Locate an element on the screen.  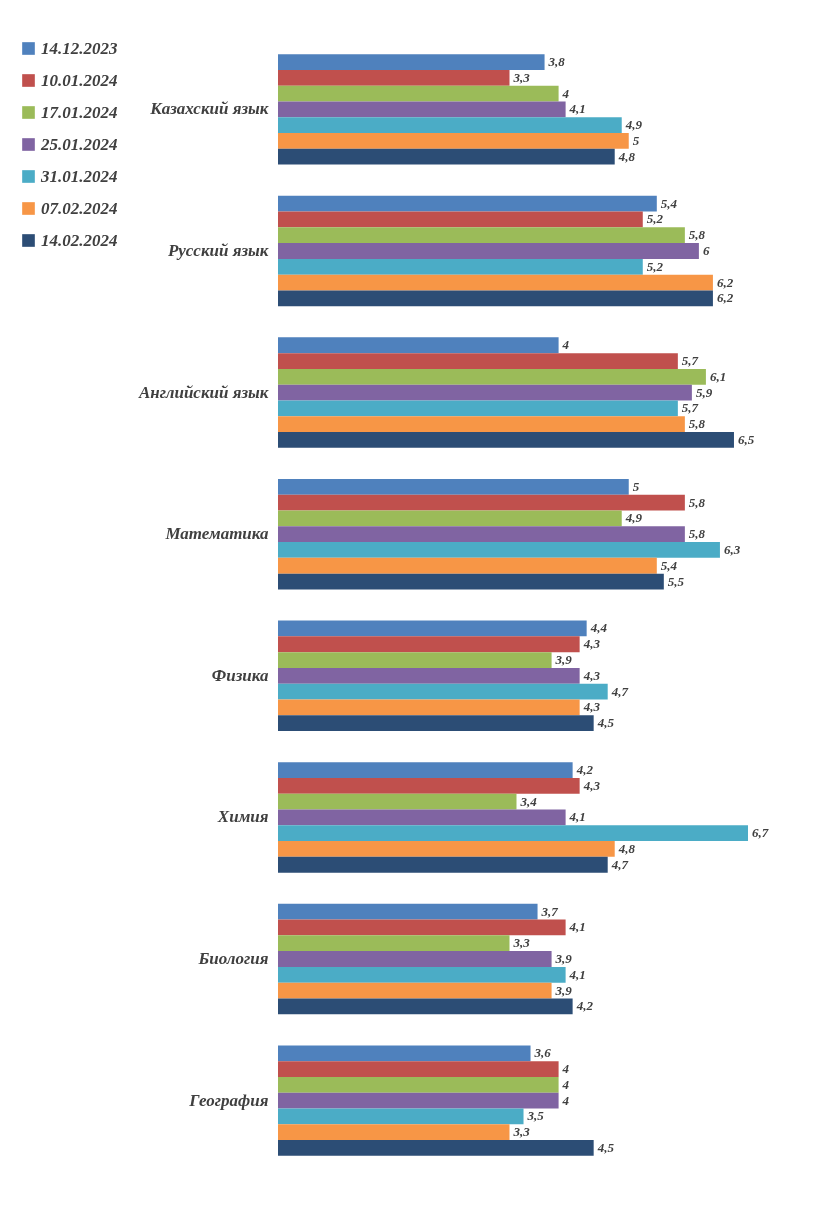
legend-label: 14.12.2023 is located at coordinates (79, 48).